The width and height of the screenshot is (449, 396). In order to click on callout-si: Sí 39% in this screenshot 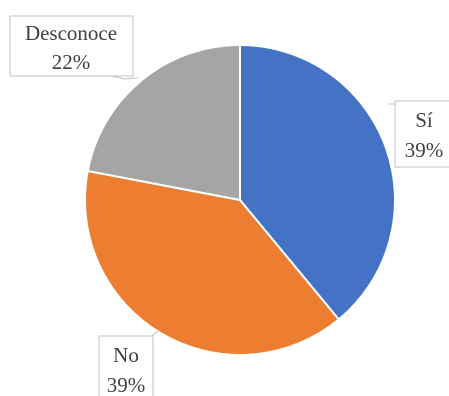, I will do `click(421, 134)`.